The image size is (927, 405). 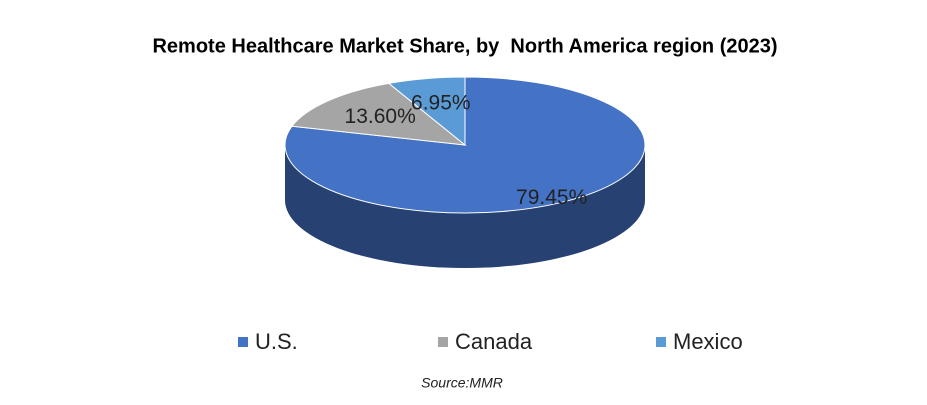 I want to click on legend-label: U.S., so click(x=276, y=341).